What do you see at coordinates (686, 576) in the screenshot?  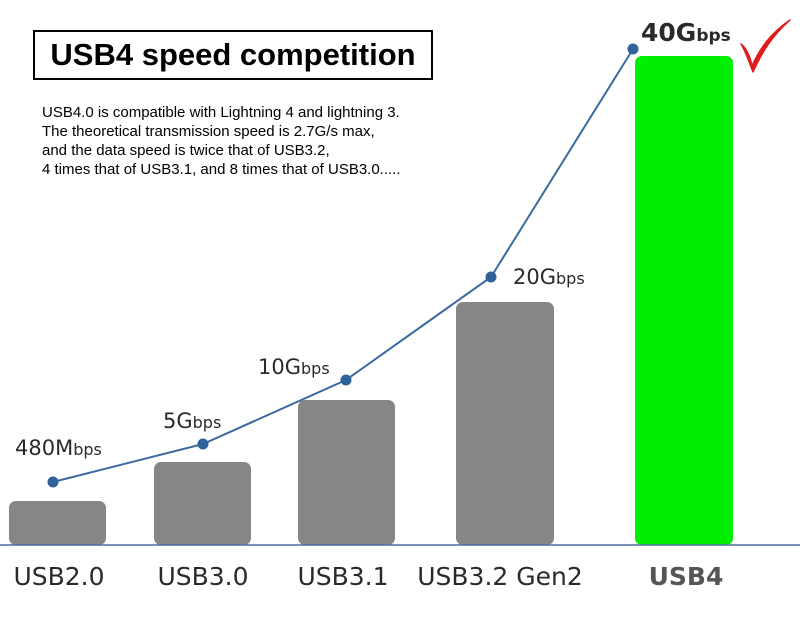 I see `category-label: USB4` at bounding box center [686, 576].